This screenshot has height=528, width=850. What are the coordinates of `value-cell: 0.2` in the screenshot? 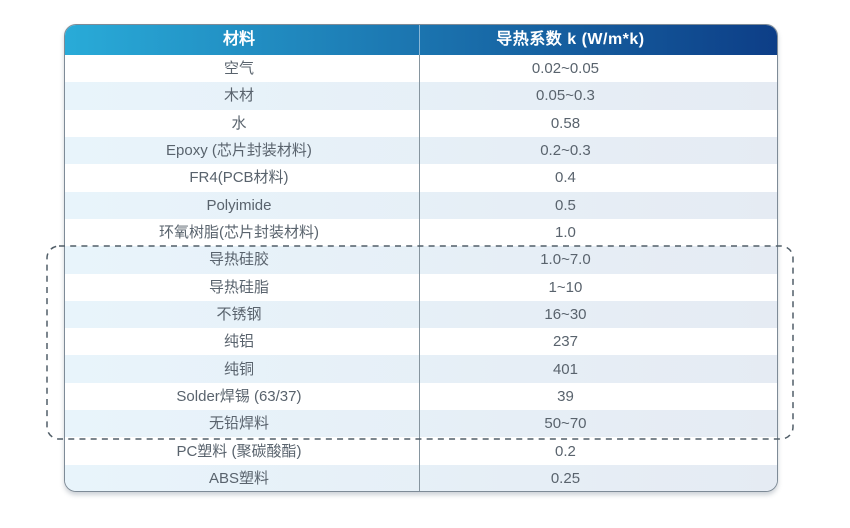 It's located at (565, 451).